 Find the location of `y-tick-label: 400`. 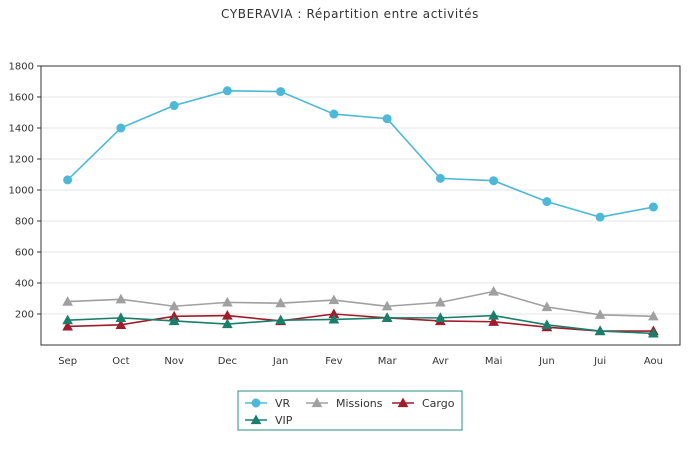

y-tick-label: 400 is located at coordinates (24, 284).